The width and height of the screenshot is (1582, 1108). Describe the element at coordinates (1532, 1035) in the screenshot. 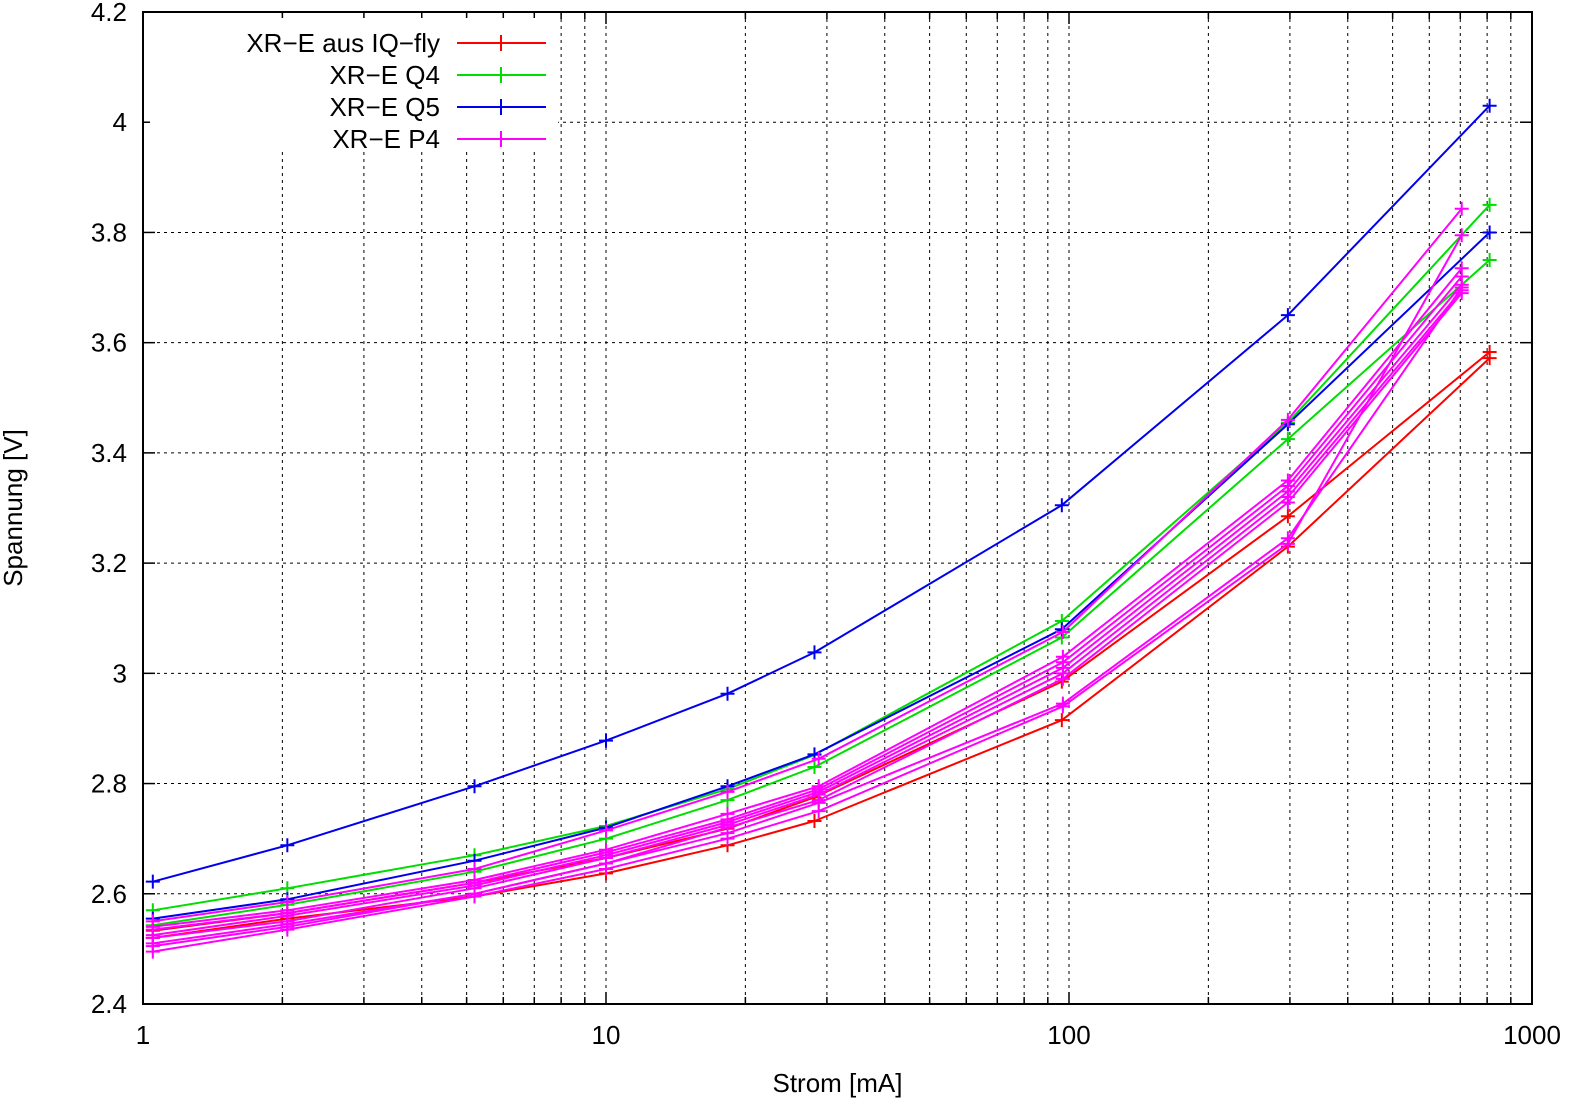

I see `x-tick-label: 1000` at that location.